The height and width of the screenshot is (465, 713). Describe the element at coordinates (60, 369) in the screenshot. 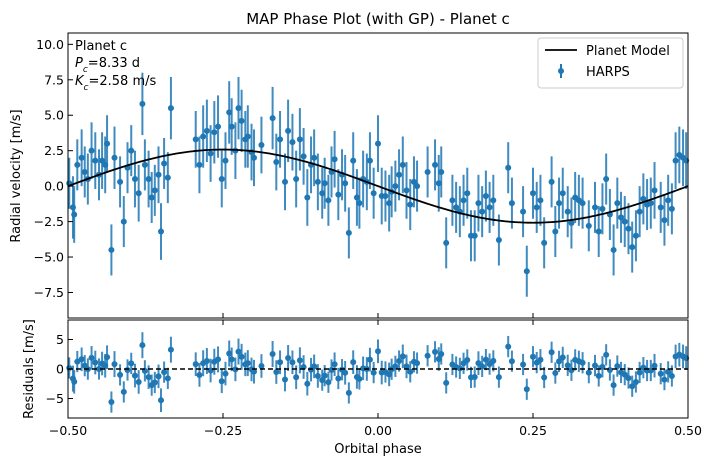

I see `residual-y-tick-label: 0` at that location.